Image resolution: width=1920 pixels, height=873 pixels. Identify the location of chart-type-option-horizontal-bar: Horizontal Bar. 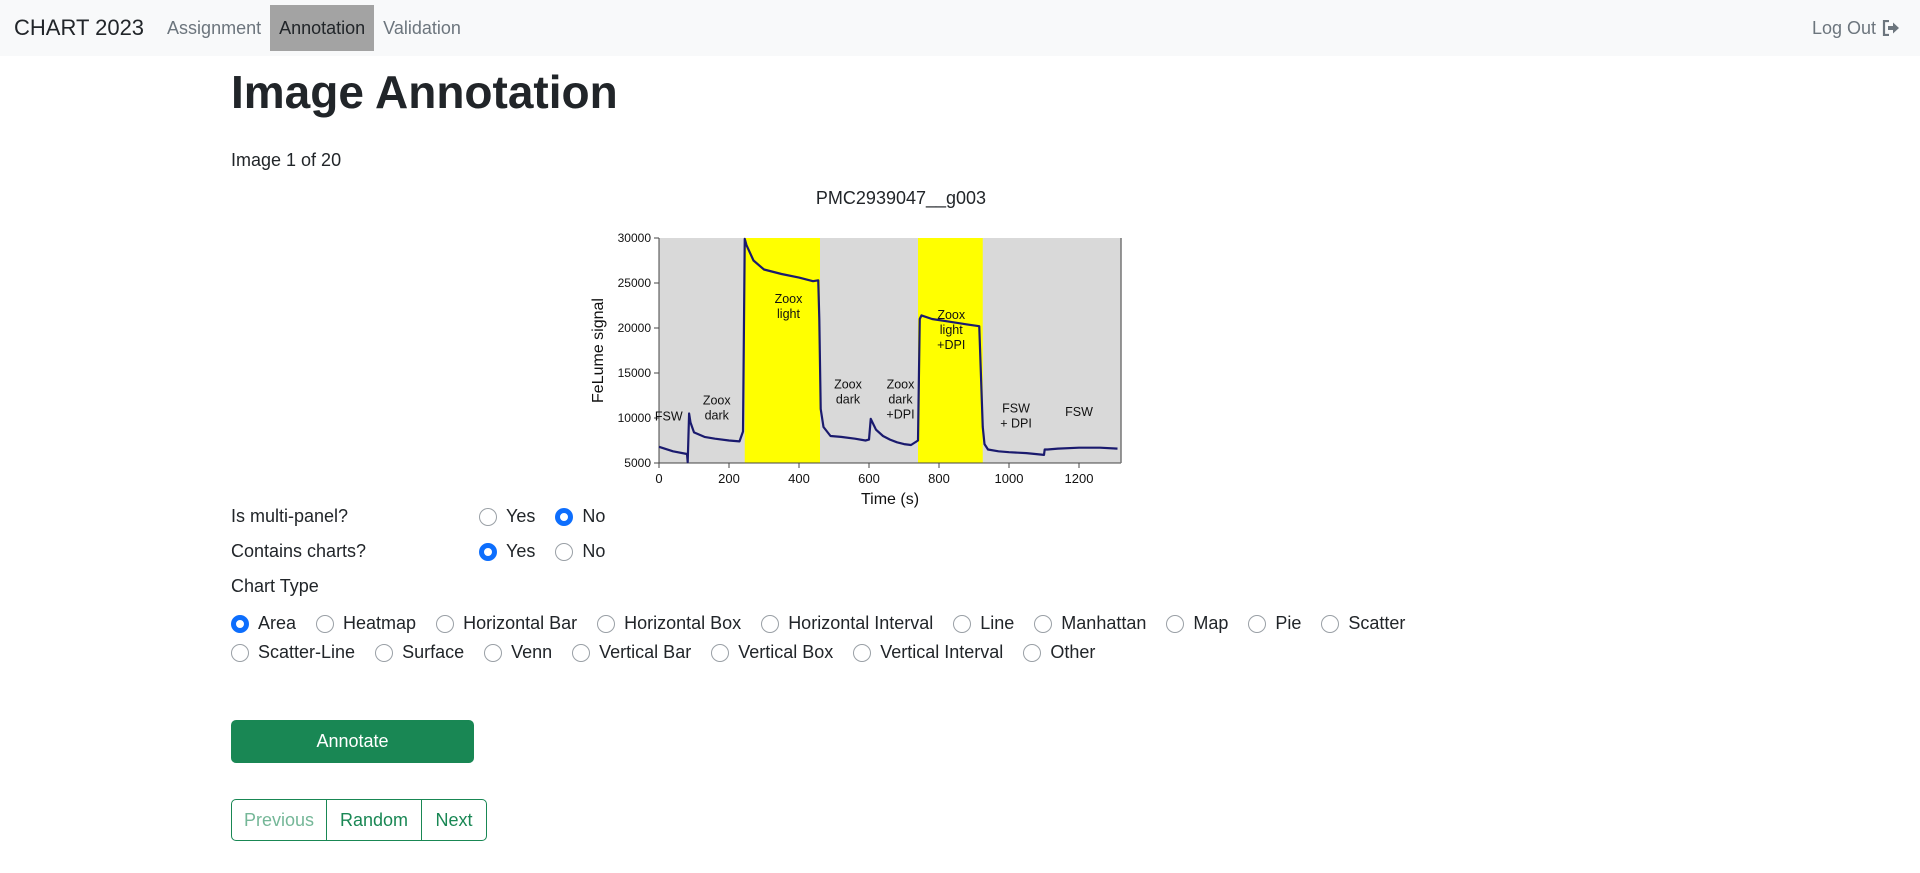
(506, 623).